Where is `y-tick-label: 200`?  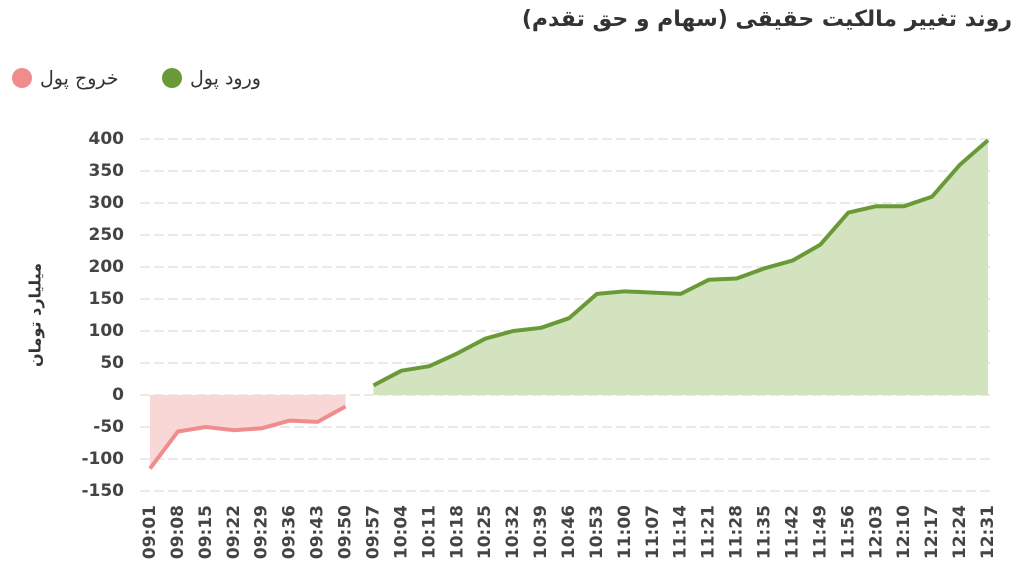
y-tick-label: 200 is located at coordinates (107, 267).